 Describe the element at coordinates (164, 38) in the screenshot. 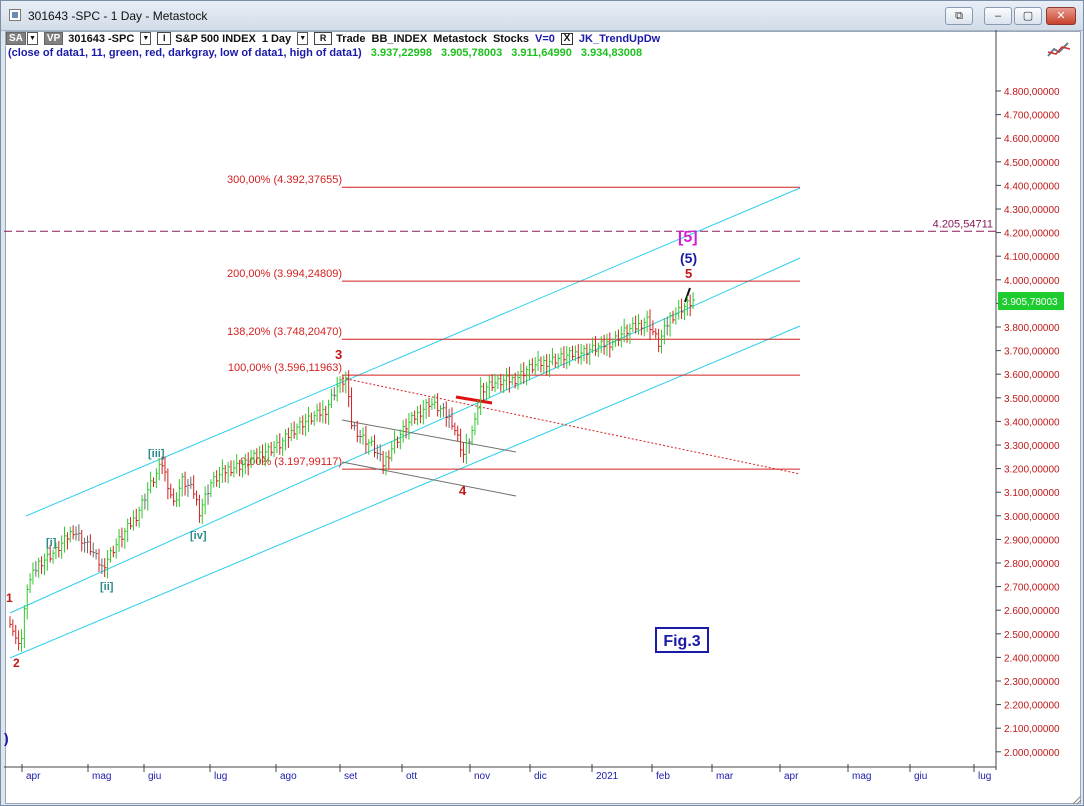

I see `i-button: I` at that location.